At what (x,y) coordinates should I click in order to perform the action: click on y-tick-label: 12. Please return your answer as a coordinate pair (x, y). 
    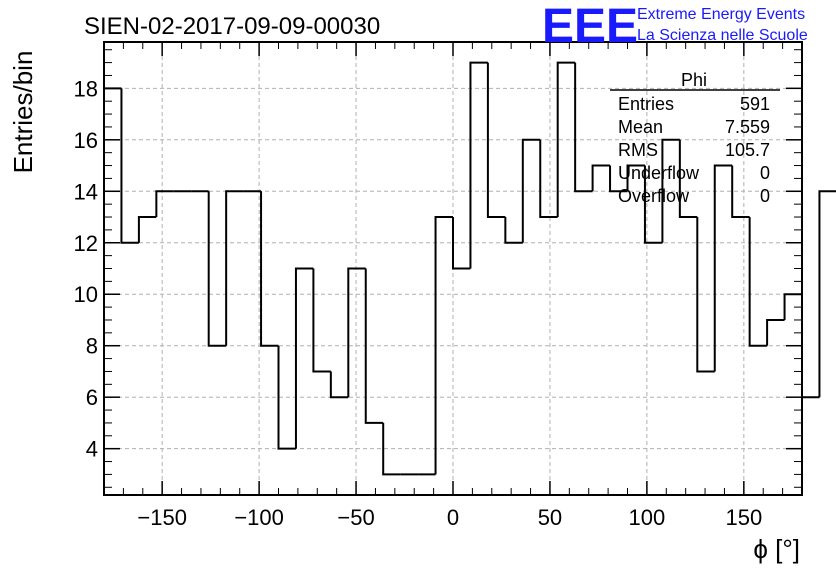
    Looking at the image, I should click on (86, 243).